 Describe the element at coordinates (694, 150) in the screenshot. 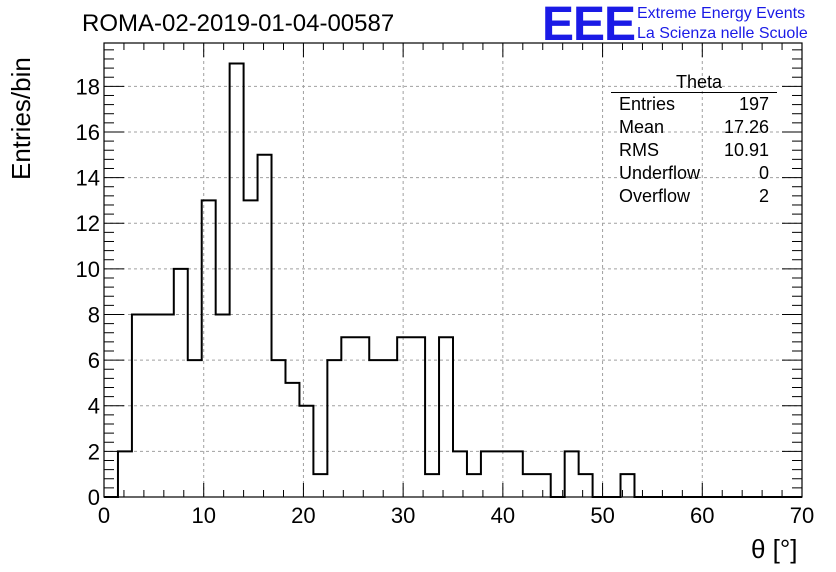

I see `stats-row-rms: RMS 10.91` at that location.